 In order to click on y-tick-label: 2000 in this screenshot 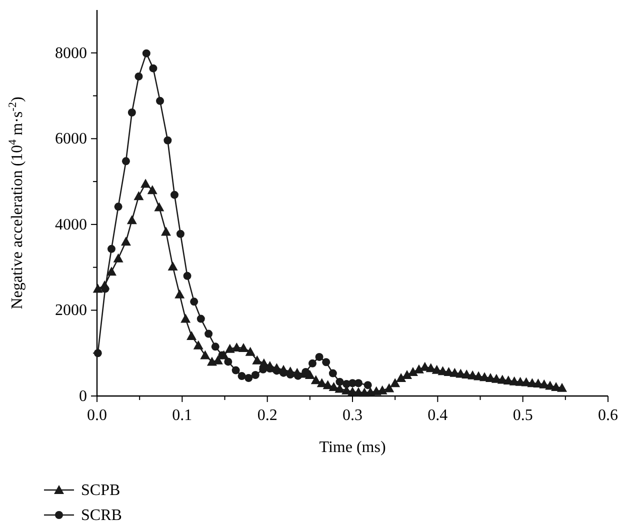, I will do `click(71, 311)`.